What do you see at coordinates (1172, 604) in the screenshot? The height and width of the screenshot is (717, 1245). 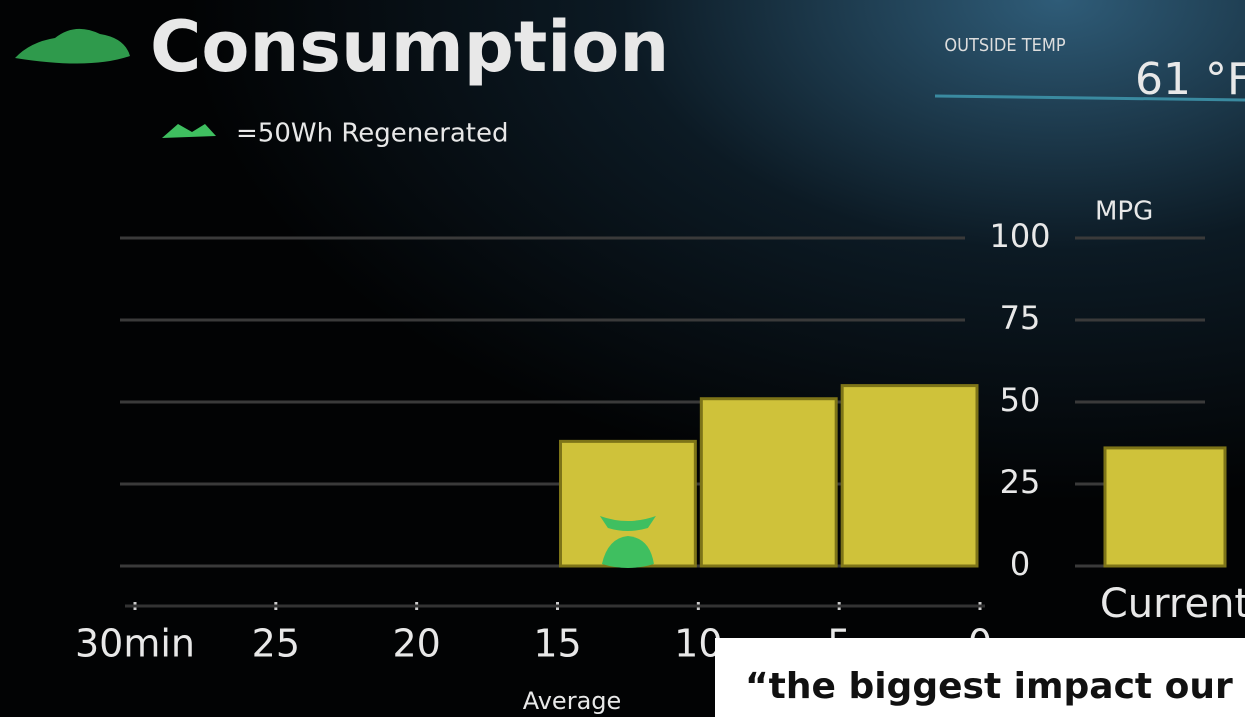 I see `current-label: Current` at bounding box center [1172, 604].